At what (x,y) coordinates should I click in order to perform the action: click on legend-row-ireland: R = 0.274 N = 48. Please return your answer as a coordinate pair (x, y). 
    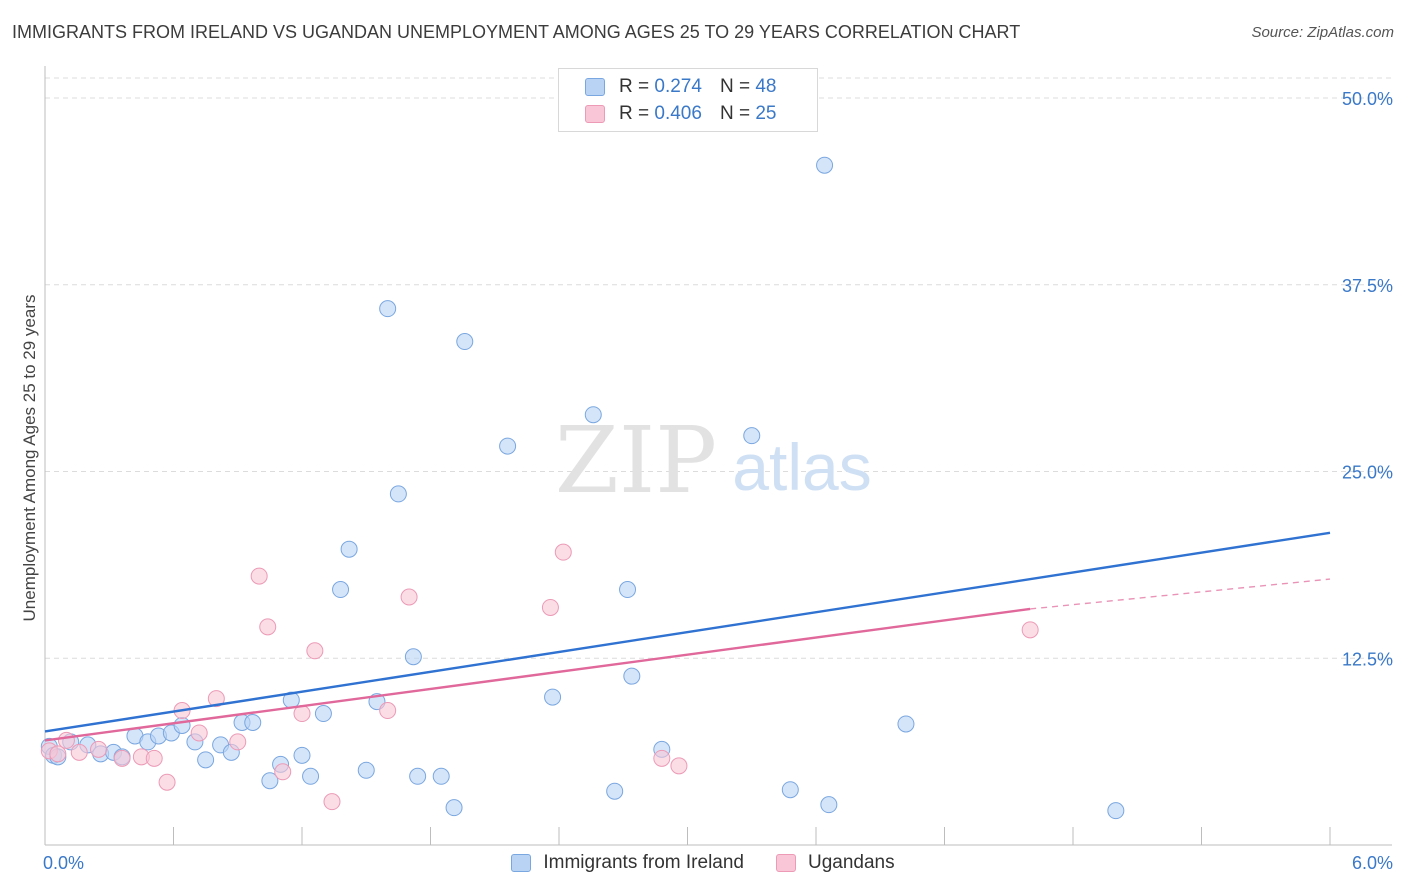
    Looking at the image, I should click on (680, 87).